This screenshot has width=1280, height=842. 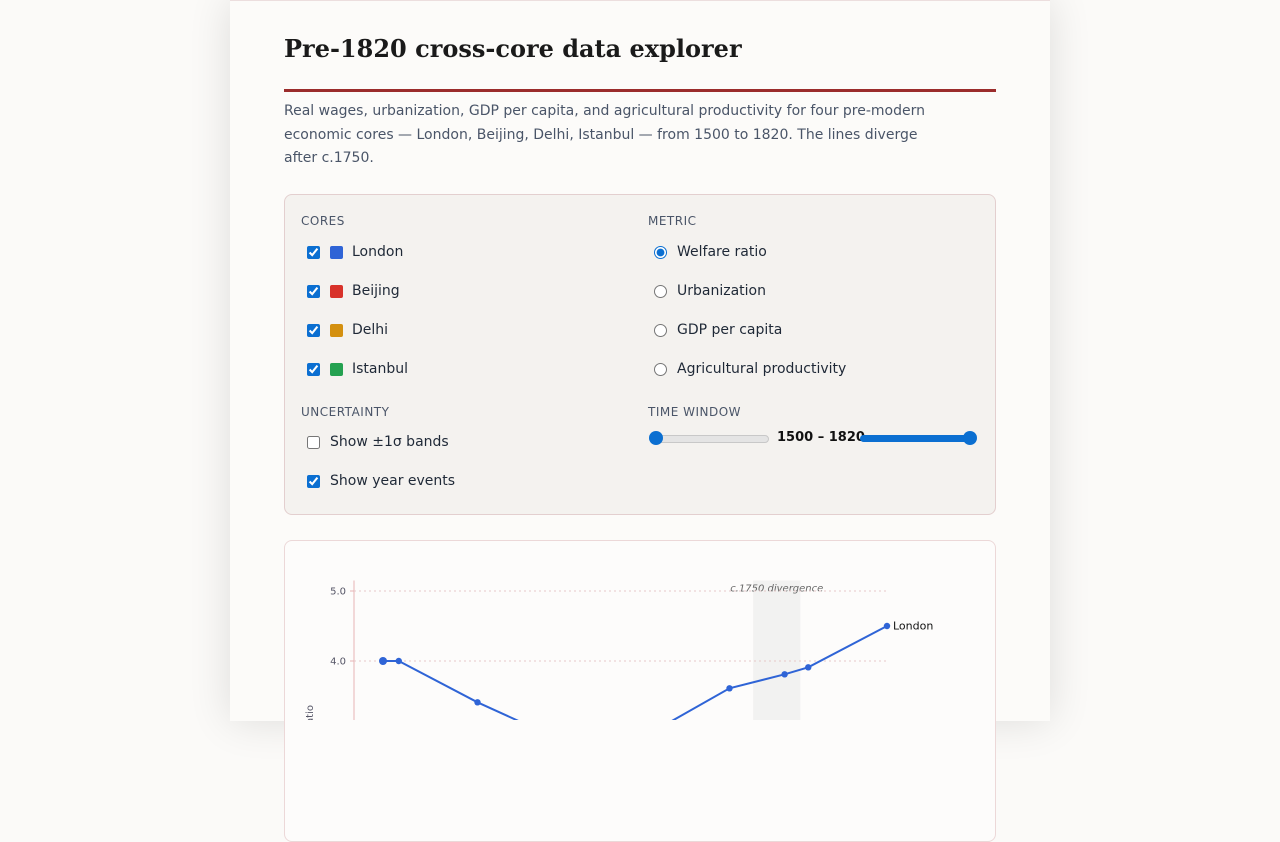 What do you see at coordinates (376, 291) in the screenshot?
I see `option-label: Beijing` at bounding box center [376, 291].